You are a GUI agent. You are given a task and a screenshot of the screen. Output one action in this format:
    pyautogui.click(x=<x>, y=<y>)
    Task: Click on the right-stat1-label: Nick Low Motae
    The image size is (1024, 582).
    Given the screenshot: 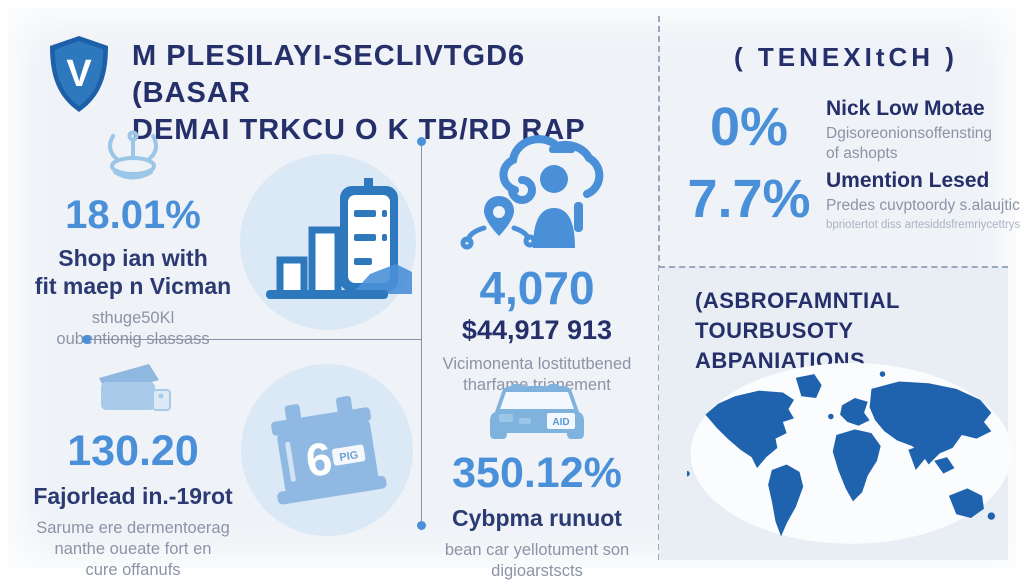 What is the action you would take?
    pyautogui.click(x=905, y=108)
    